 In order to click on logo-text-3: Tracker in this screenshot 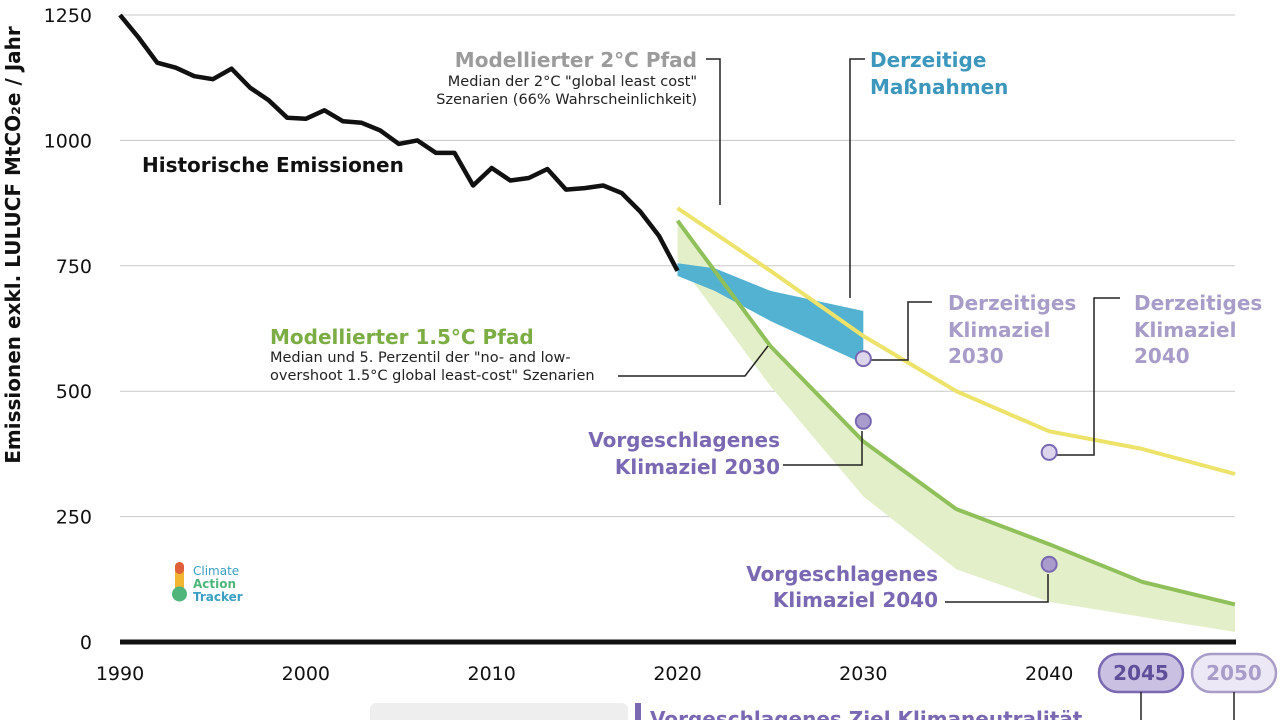, I will do `click(218, 597)`.